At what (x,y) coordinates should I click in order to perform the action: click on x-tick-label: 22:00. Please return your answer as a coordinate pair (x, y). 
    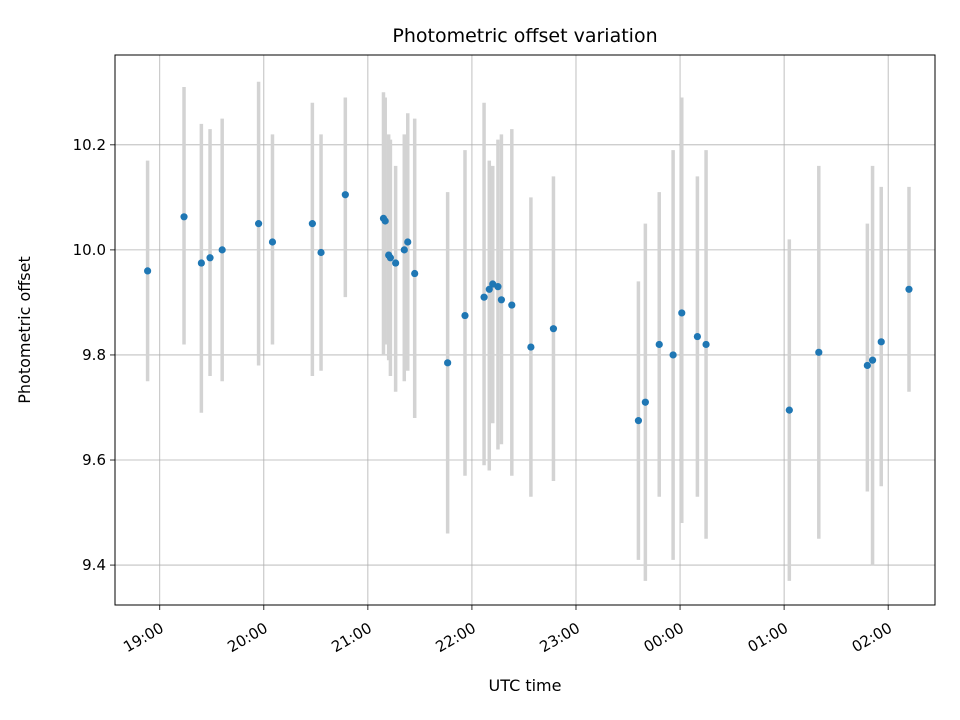
    Looking at the image, I should click on (455, 637).